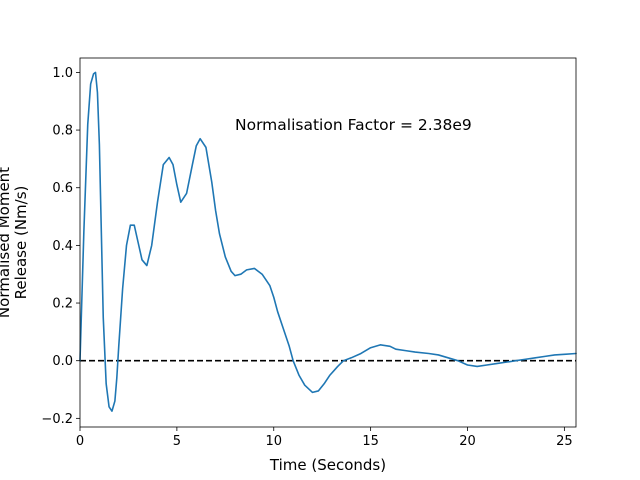 The width and height of the screenshot is (640, 480). Describe the element at coordinates (62, 304) in the screenshot. I see `y-tick-label: 0.2` at that location.